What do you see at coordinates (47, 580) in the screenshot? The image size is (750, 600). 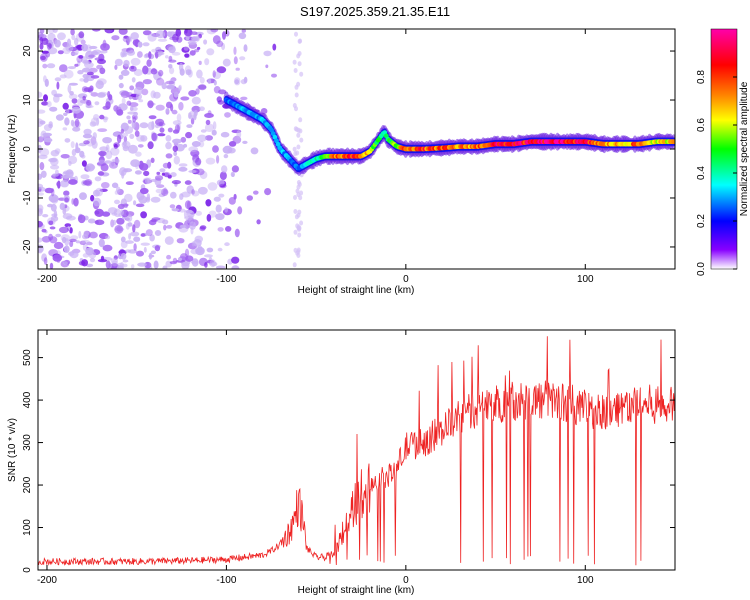 I see `x-tick-label: -200` at bounding box center [47, 580].